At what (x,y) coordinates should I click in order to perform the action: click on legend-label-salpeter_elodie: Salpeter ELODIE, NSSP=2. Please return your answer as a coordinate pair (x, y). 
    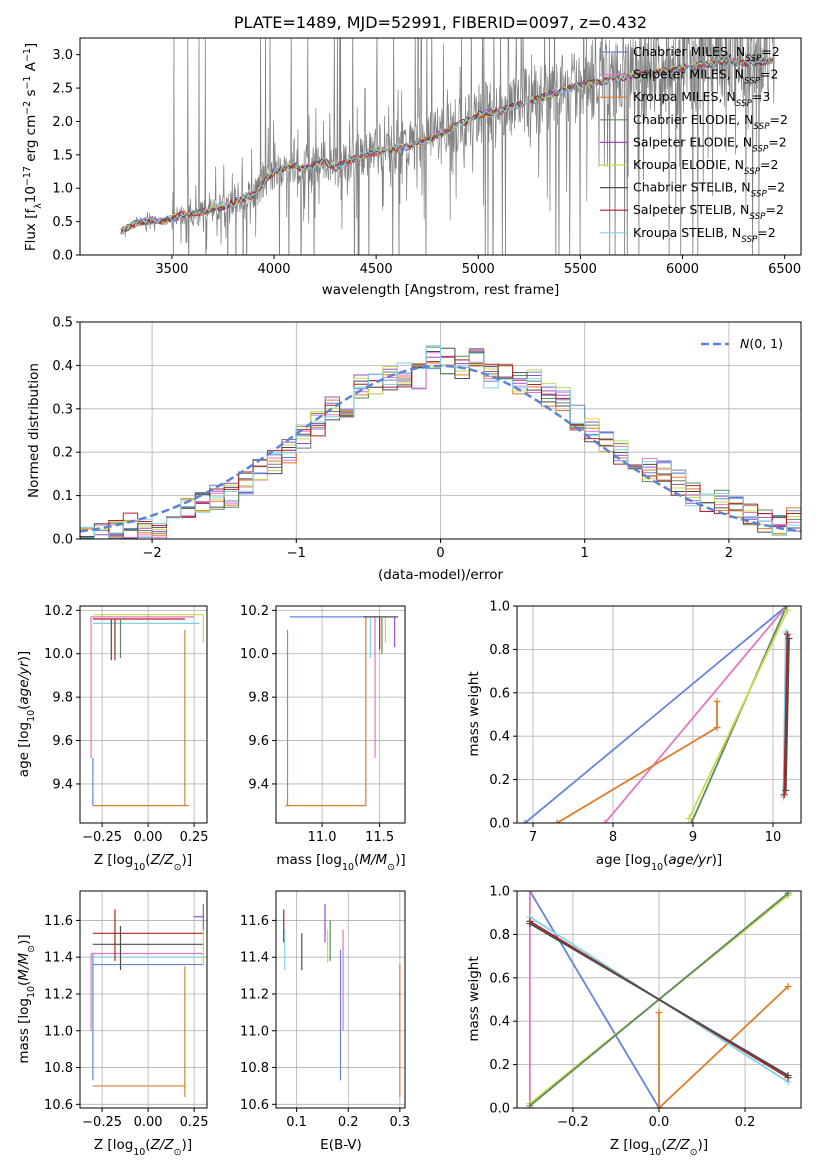
    Looking at the image, I should click on (710, 144).